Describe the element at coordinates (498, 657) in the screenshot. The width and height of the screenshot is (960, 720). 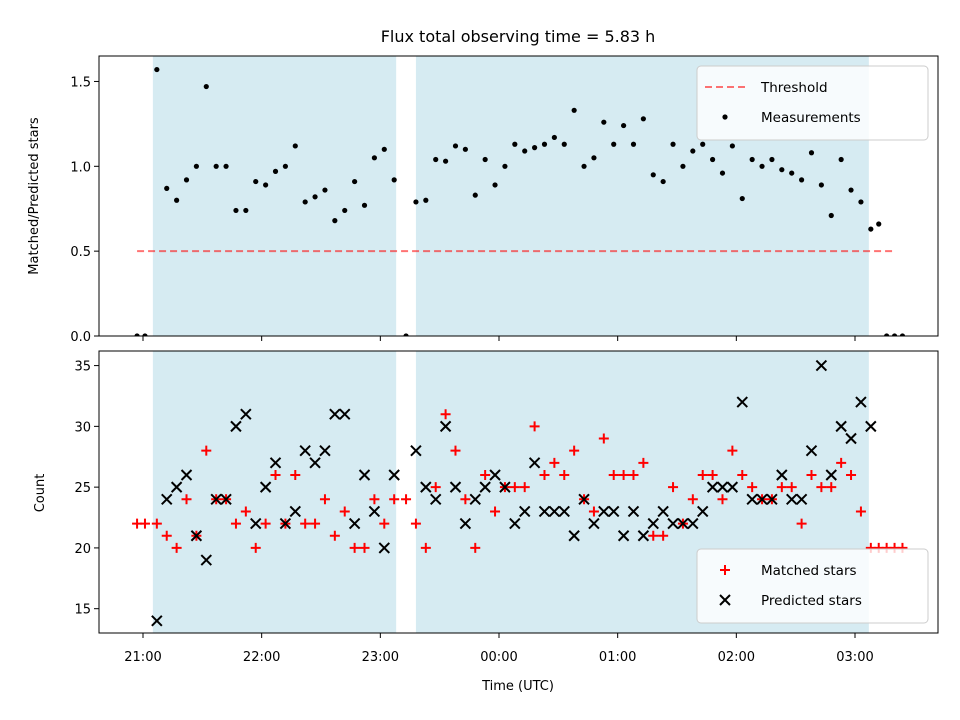
I see `x-tick-label: 00:00` at that location.